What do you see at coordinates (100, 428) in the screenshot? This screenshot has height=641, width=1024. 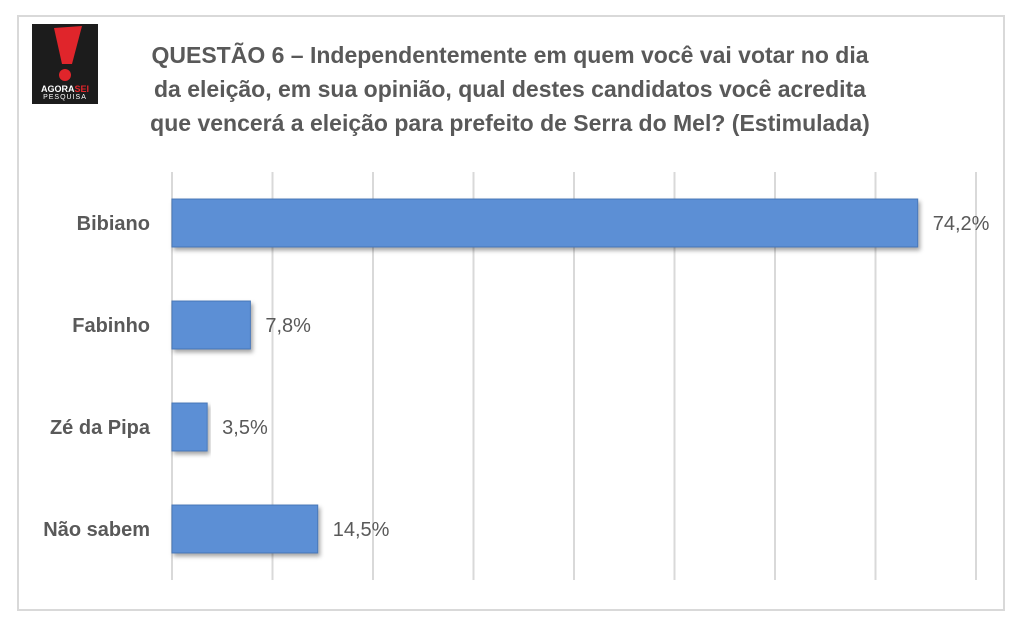 I see `category-label: Zé da Pipa` at bounding box center [100, 428].